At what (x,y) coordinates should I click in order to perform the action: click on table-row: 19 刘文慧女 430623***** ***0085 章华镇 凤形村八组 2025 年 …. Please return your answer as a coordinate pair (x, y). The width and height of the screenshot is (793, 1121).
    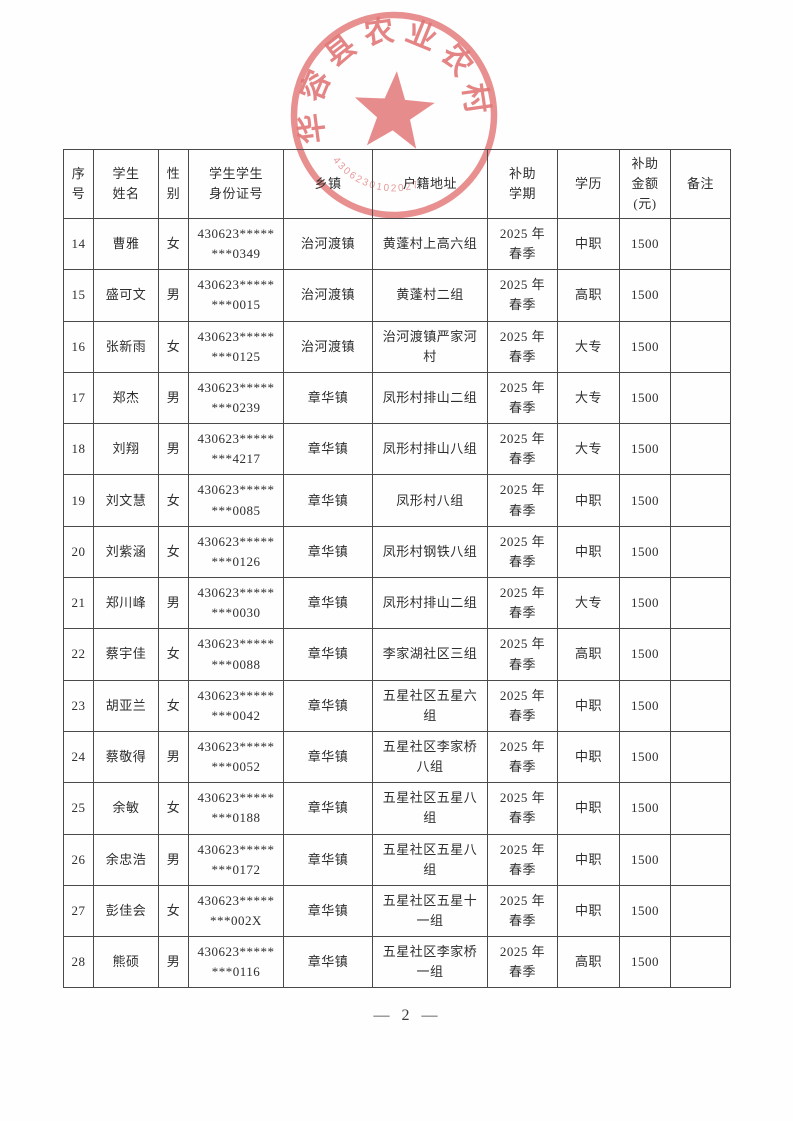
    Looking at the image, I should click on (397, 500).